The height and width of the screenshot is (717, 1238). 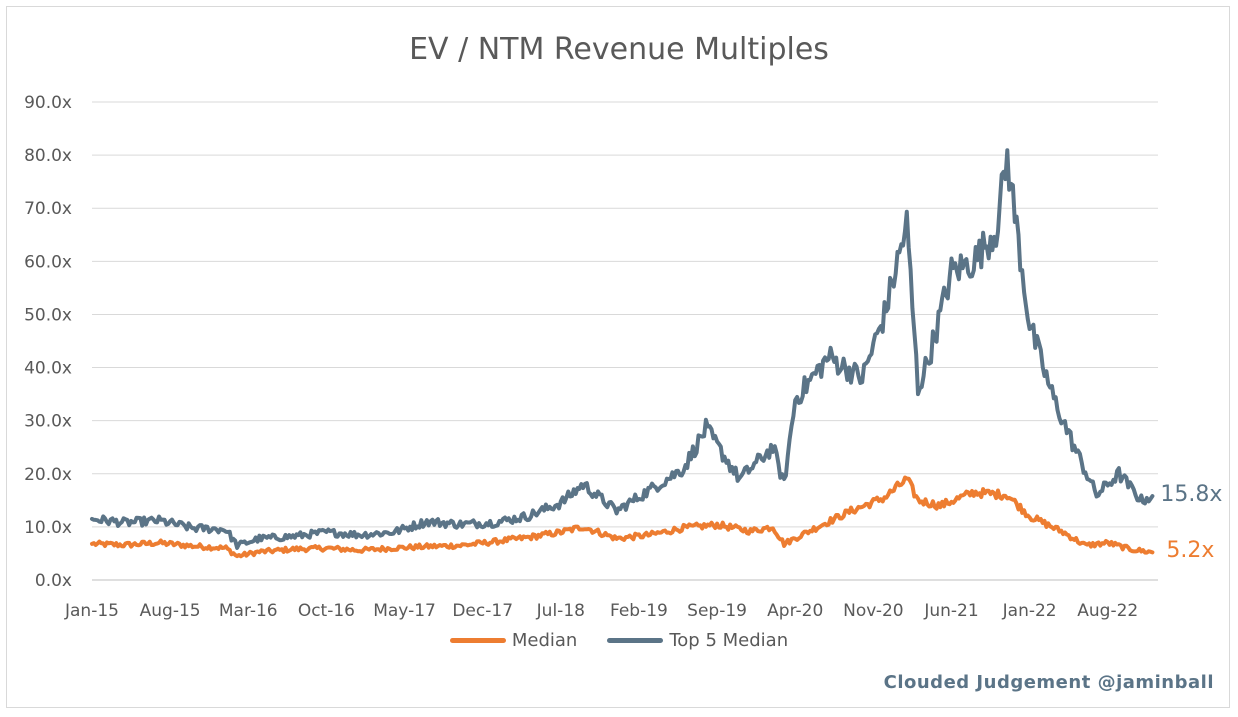 I want to click on x-tick-label: May-17, so click(x=404, y=611).